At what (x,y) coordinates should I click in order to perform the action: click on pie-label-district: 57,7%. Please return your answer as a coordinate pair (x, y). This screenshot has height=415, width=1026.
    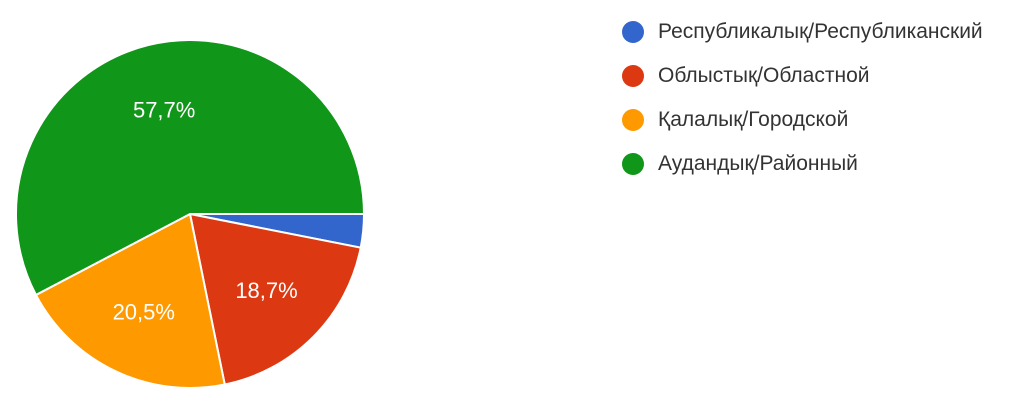
    Looking at the image, I should click on (164, 109).